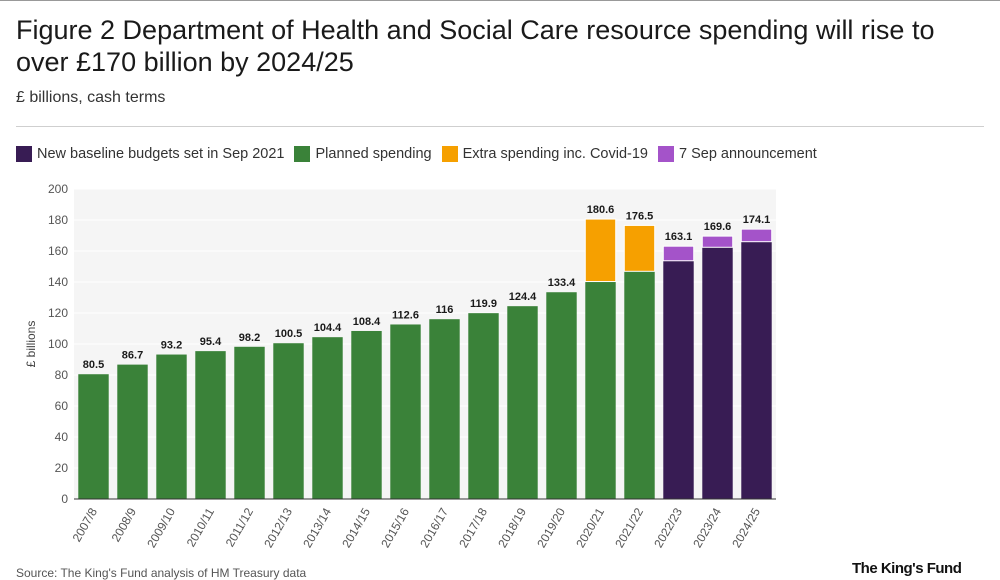  I want to click on data-label: 86.7, so click(132, 356).